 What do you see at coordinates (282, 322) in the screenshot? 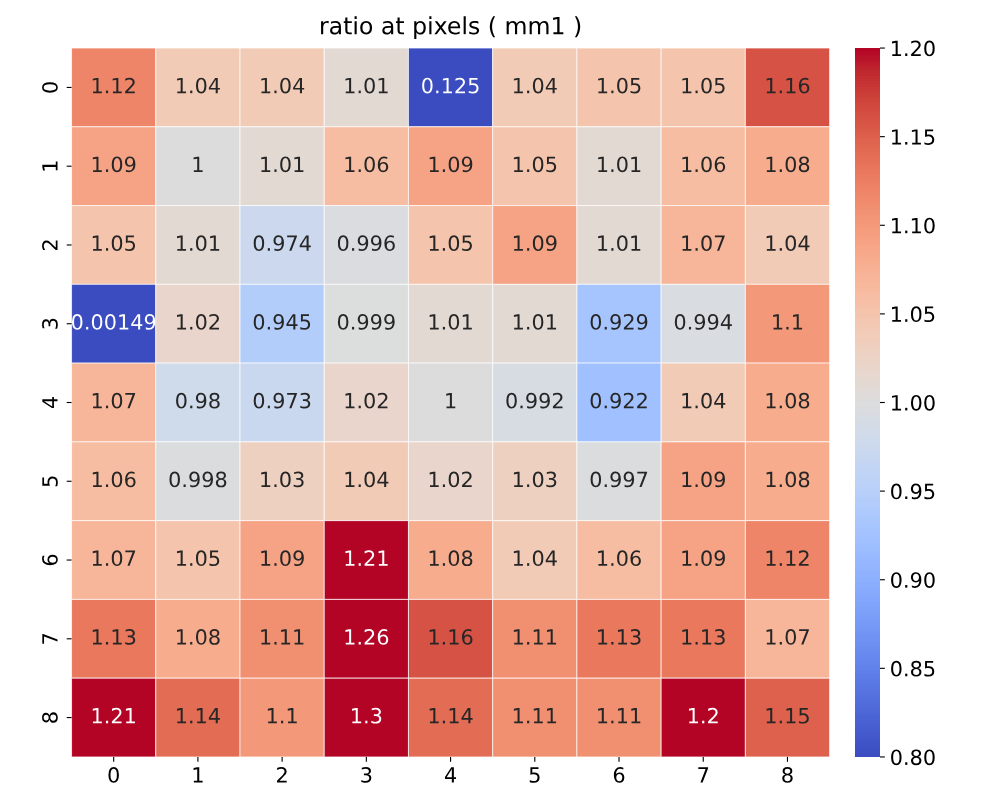
I see `data-label: 0.945` at bounding box center [282, 322].